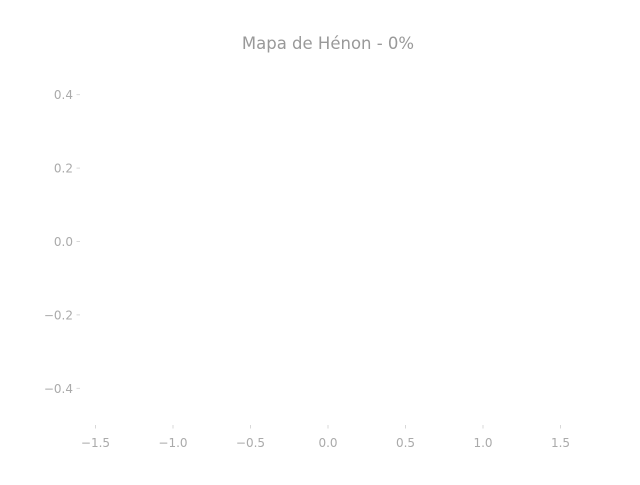 The width and height of the screenshot is (640, 485). I want to click on x-tick-label: 0.5, so click(405, 443).